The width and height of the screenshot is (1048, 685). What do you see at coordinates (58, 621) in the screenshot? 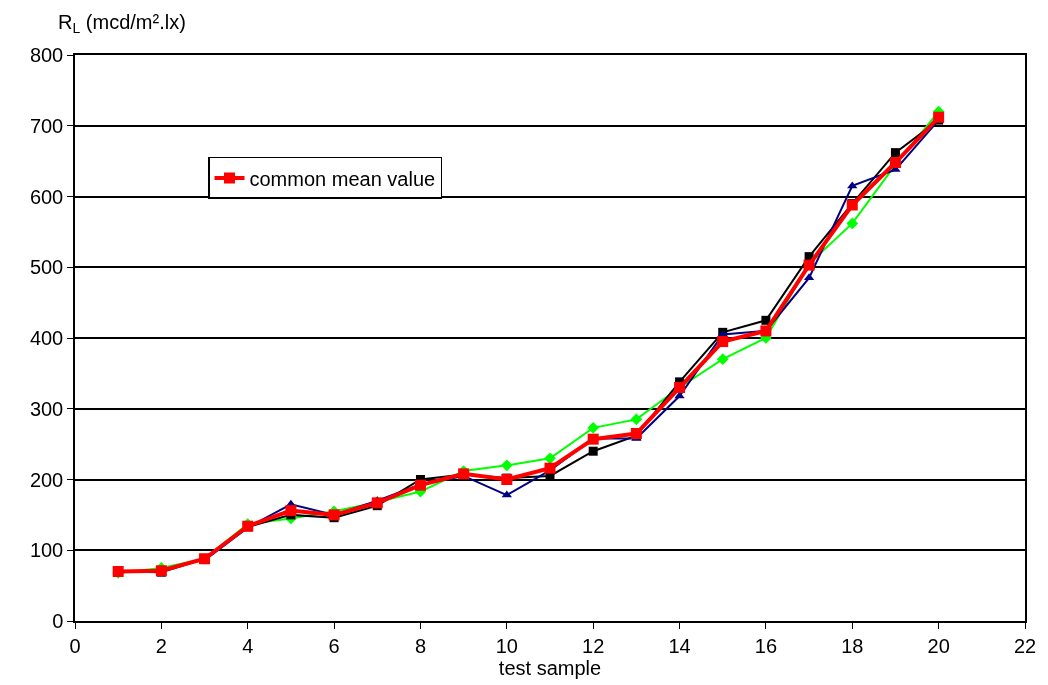
I see `y-tick-label: 0` at bounding box center [58, 621].